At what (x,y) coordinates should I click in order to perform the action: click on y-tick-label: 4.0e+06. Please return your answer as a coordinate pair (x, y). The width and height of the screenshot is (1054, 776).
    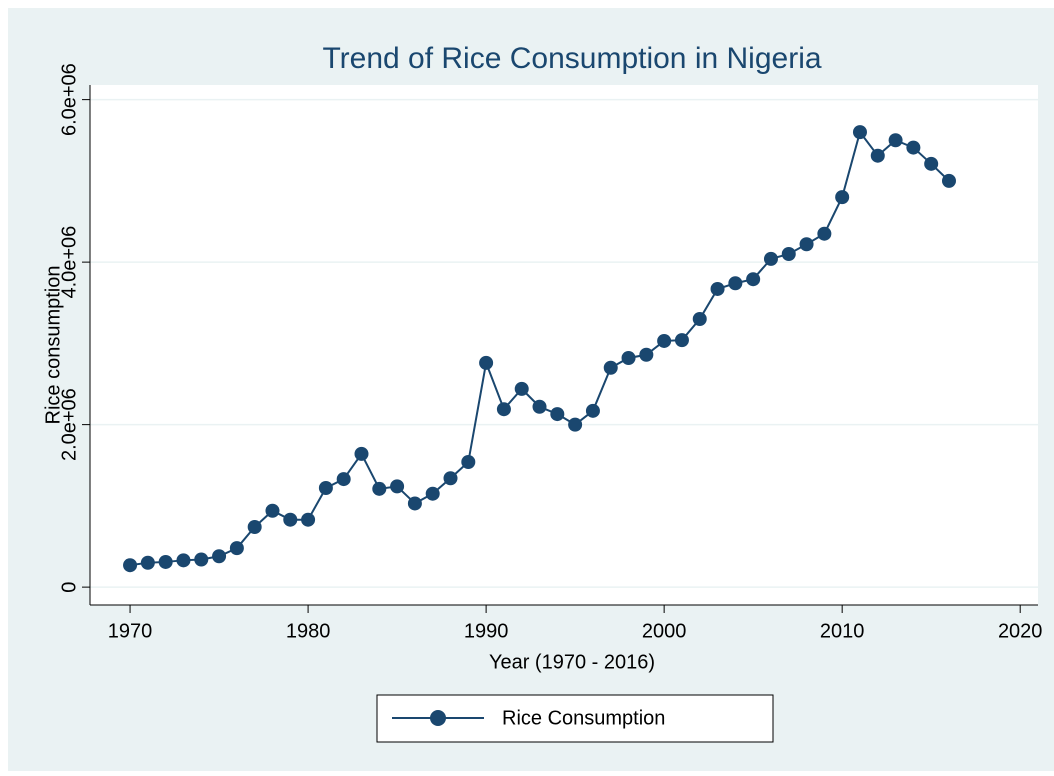
    Looking at the image, I should click on (69, 262).